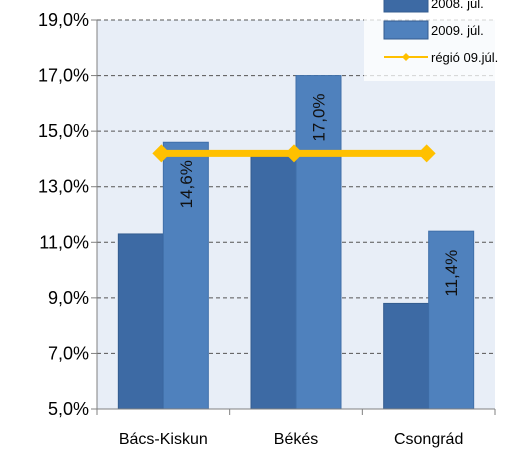  I want to click on y-tick-label: 9,0%, so click(68, 298).